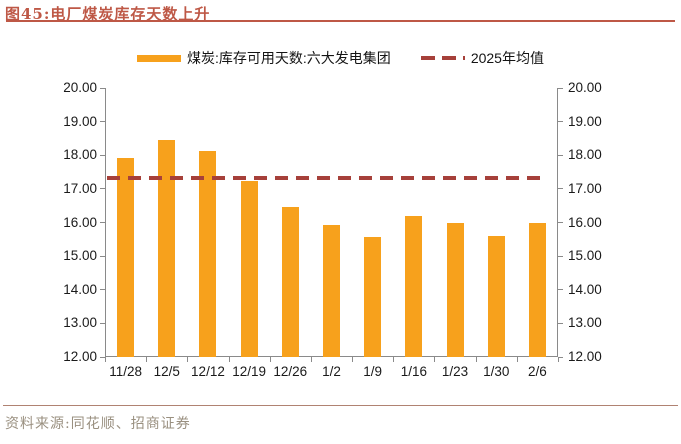  Describe the element at coordinates (80, 87) in the screenshot. I see `y-axis-label-left: 20.00` at that location.